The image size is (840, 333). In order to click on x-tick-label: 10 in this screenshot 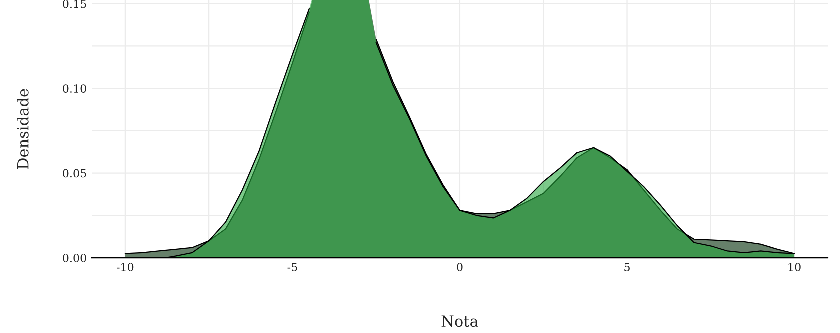, I will do `click(794, 267)`.